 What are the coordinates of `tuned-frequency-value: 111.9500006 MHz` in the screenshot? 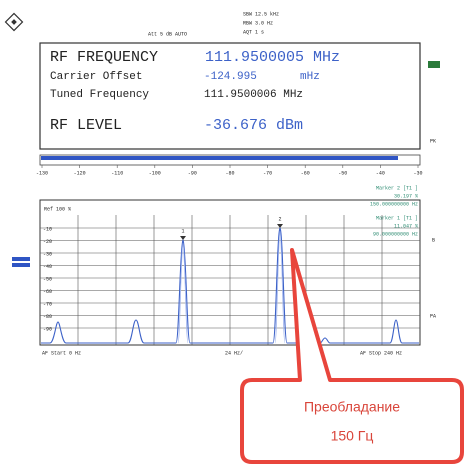 It's located at (253, 95).